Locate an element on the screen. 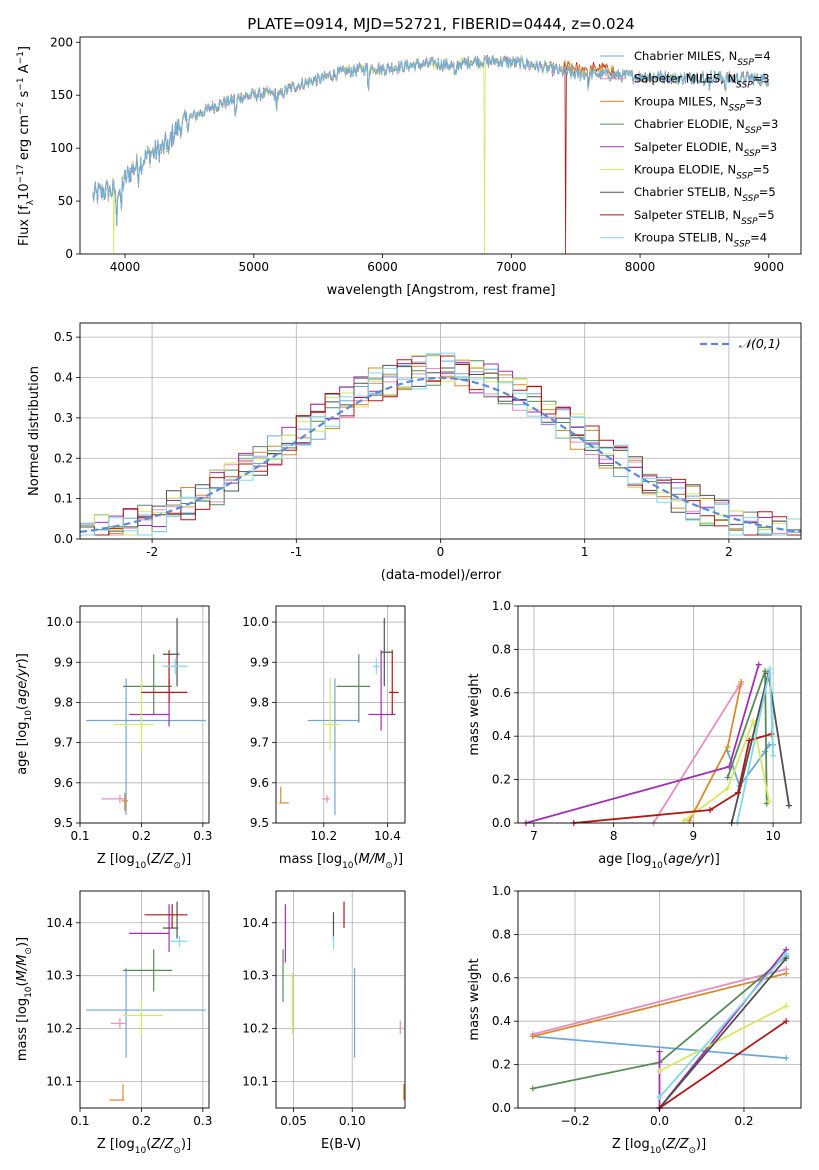  x-tick-label: 8000 is located at coordinates (640, 267).